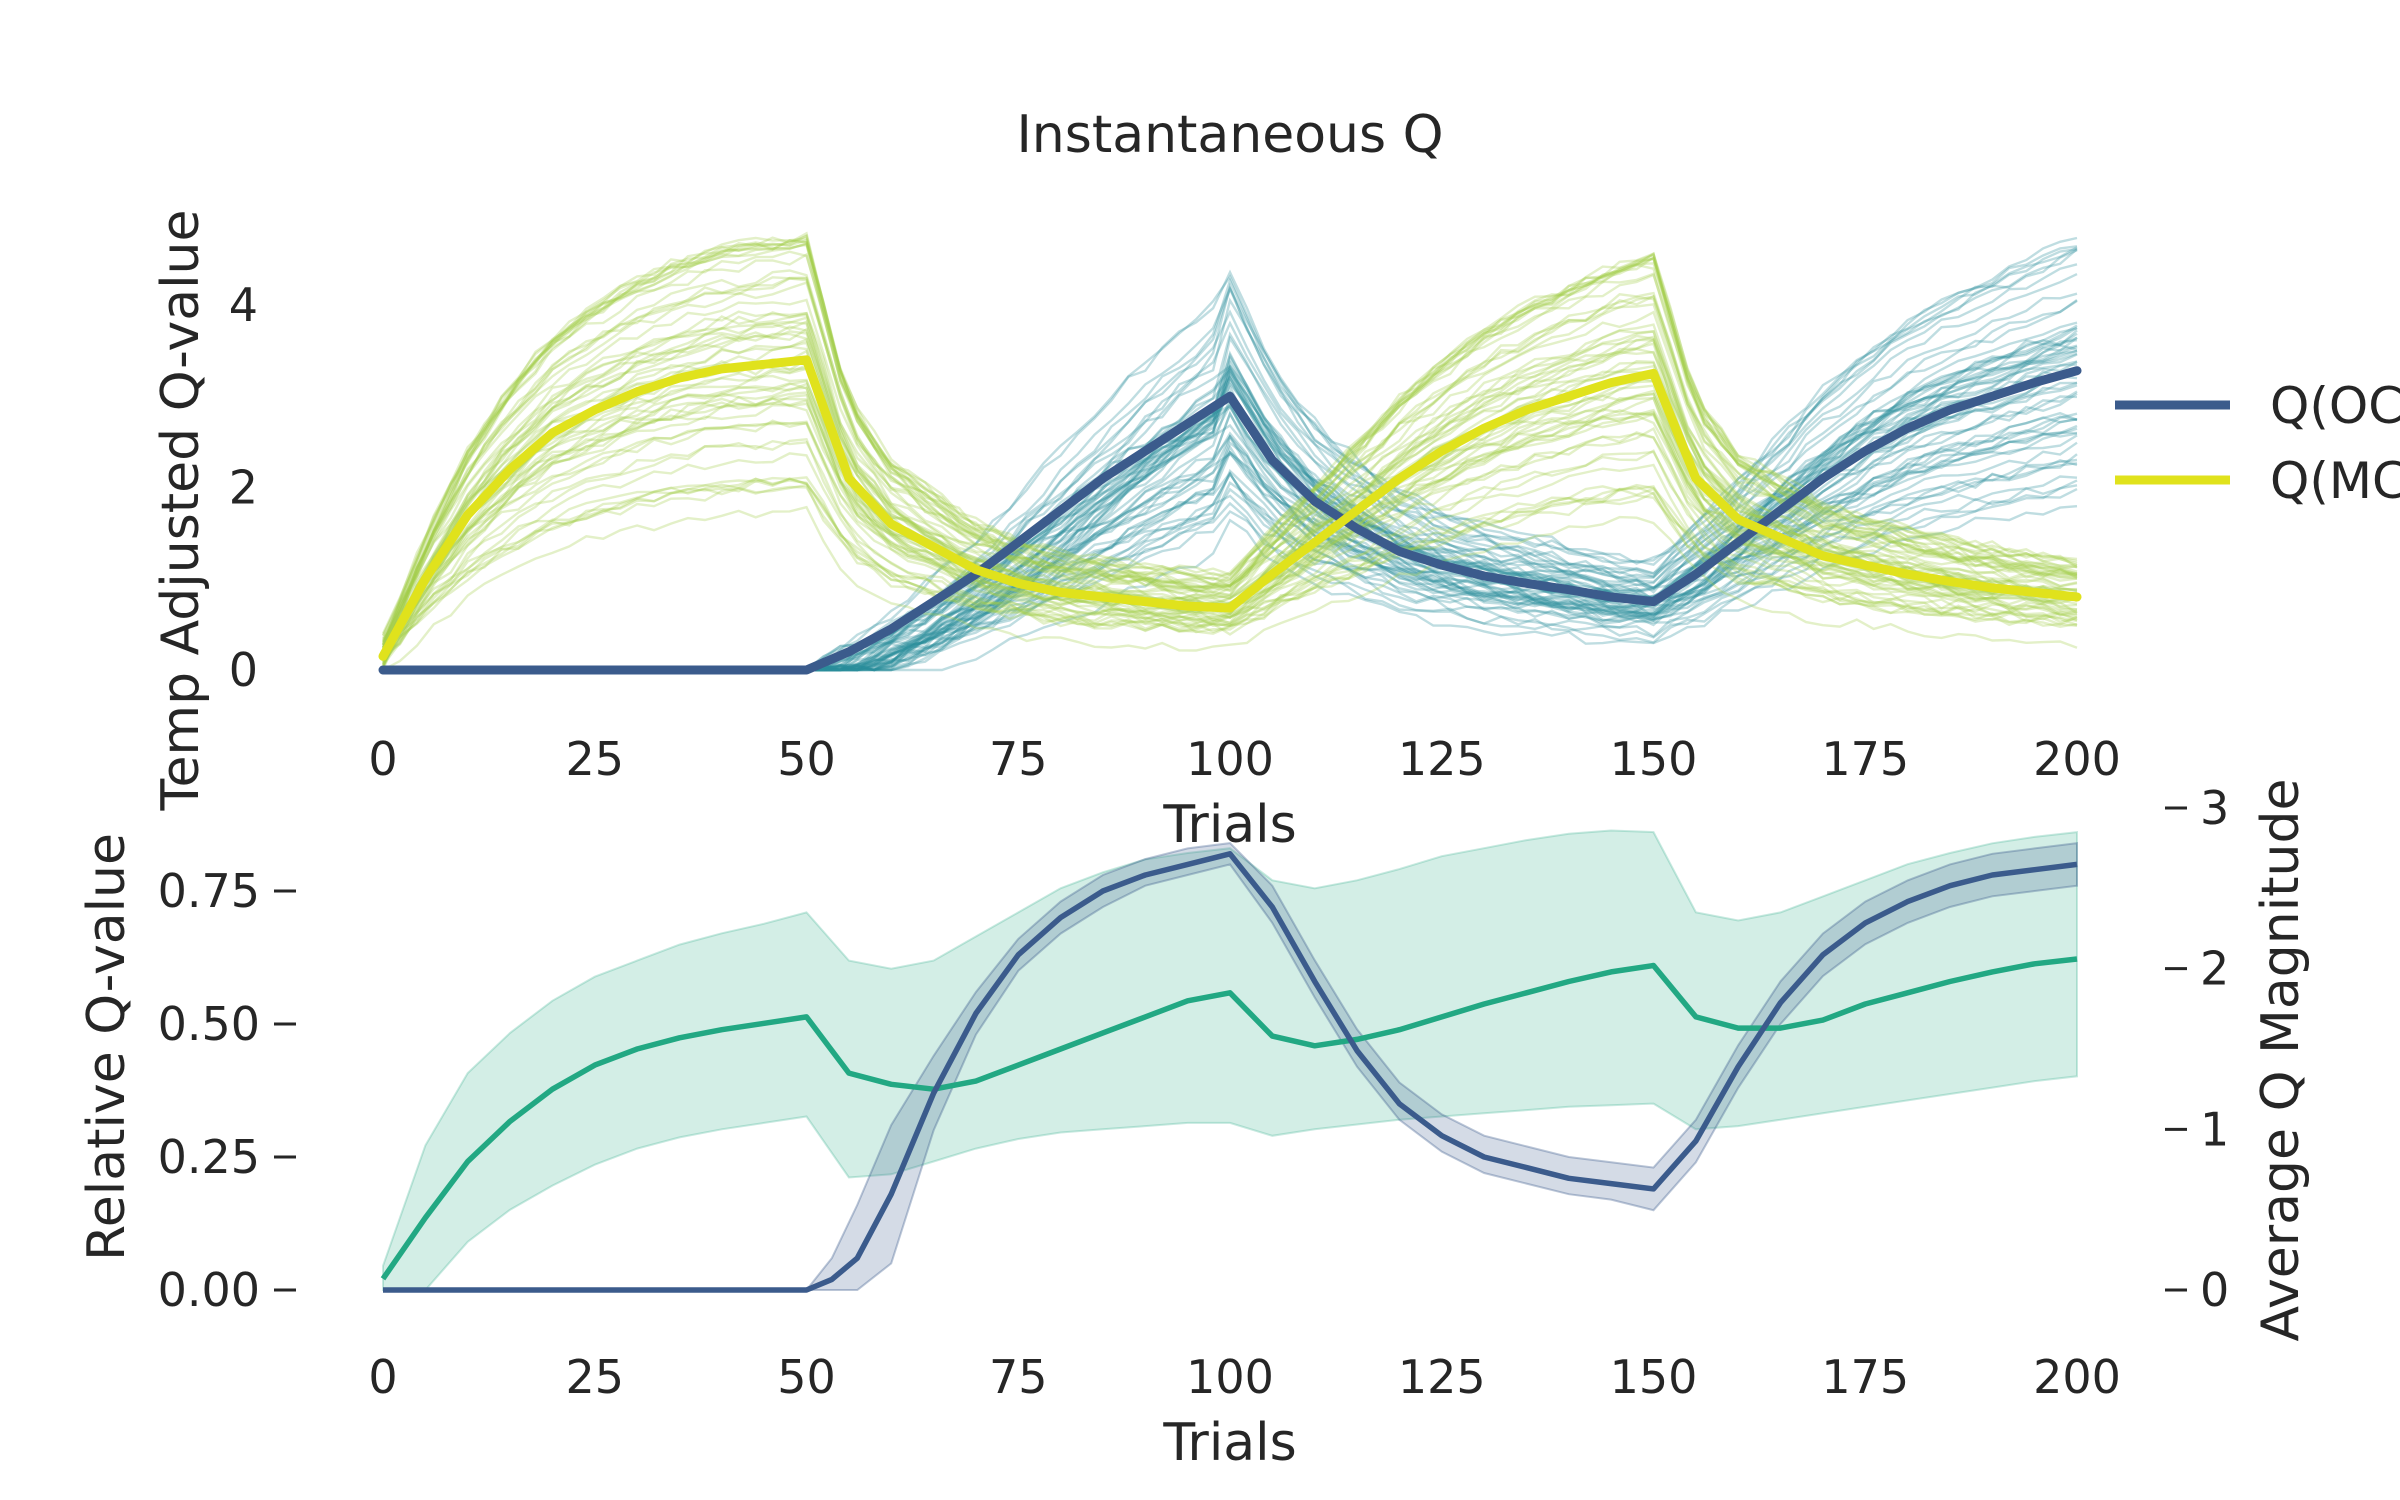 This screenshot has width=2400, height=1500. What do you see at coordinates (243, 670) in the screenshot?
I see `top-y-tick-label: 0` at bounding box center [243, 670].